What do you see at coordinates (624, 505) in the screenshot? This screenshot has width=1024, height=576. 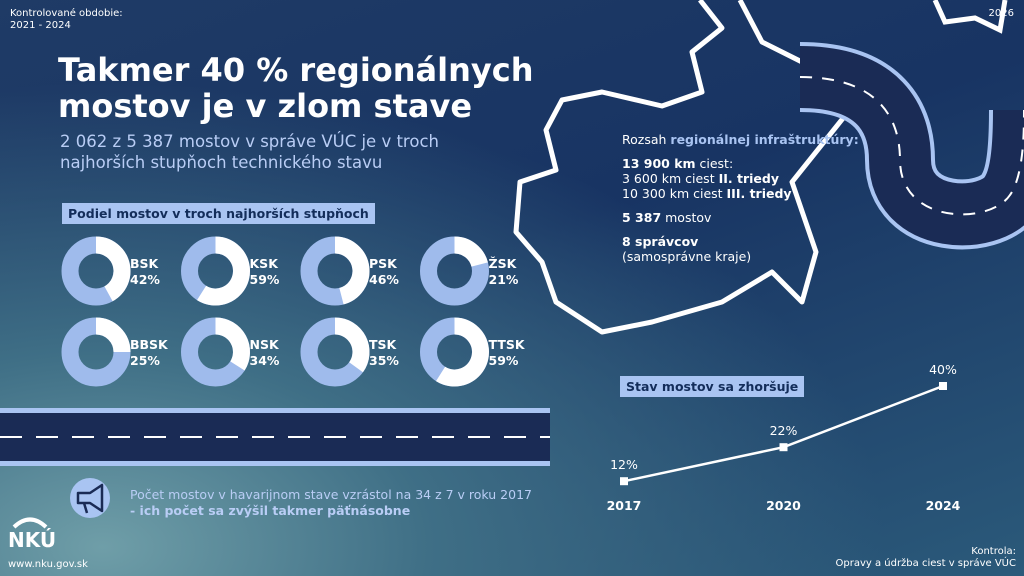 I see `trend-year: 2017` at bounding box center [624, 505].